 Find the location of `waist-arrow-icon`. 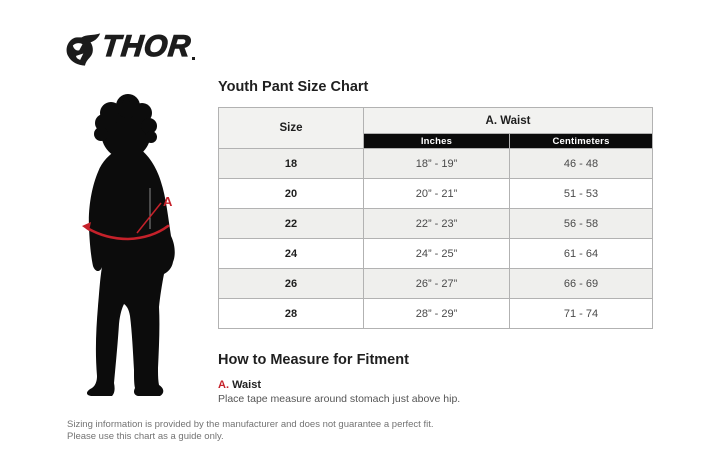

waist-arrow-icon is located at coordinates (86, 226).